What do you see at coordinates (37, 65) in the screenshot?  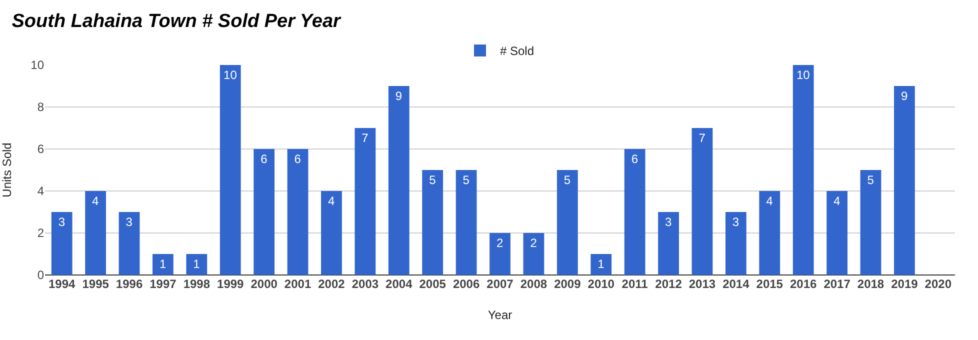 I see `y-tick-label: 10` at bounding box center [37, 65].